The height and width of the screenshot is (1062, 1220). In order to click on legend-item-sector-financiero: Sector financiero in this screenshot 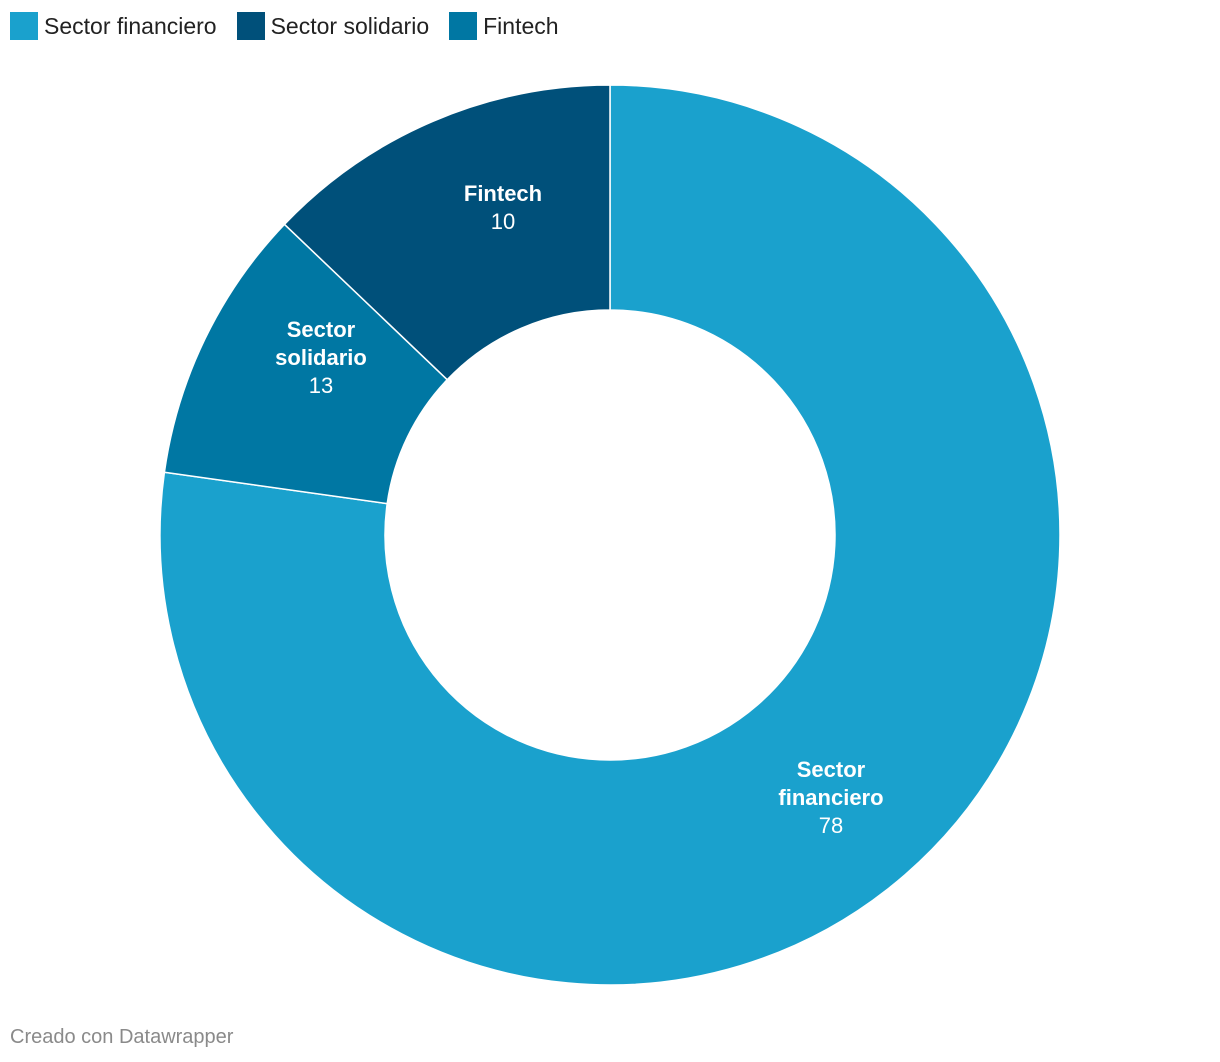, I will do `click(113, 26)`.